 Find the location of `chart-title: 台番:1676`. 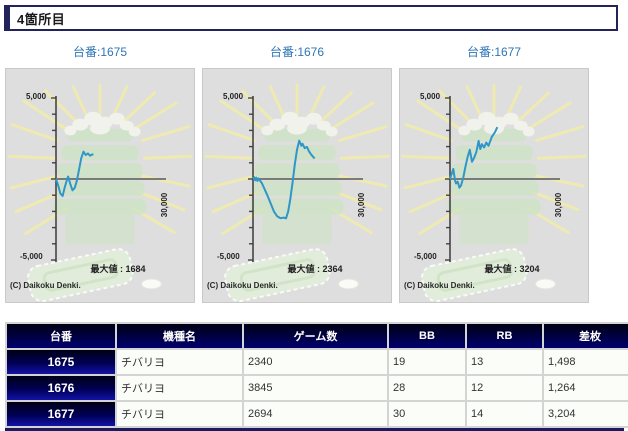

chart-title: 台番:1676 is located at coordinates (297, 52).